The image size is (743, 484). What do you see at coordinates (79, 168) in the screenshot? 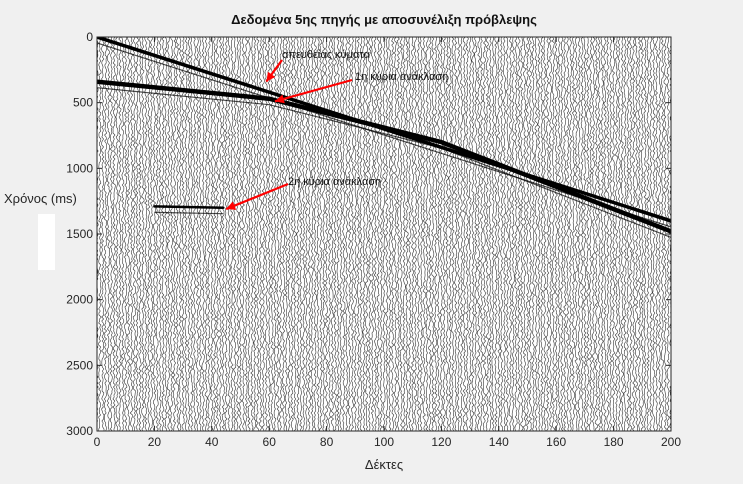
I see `y-tick-label: 1000` at bounding box center [79, 168].